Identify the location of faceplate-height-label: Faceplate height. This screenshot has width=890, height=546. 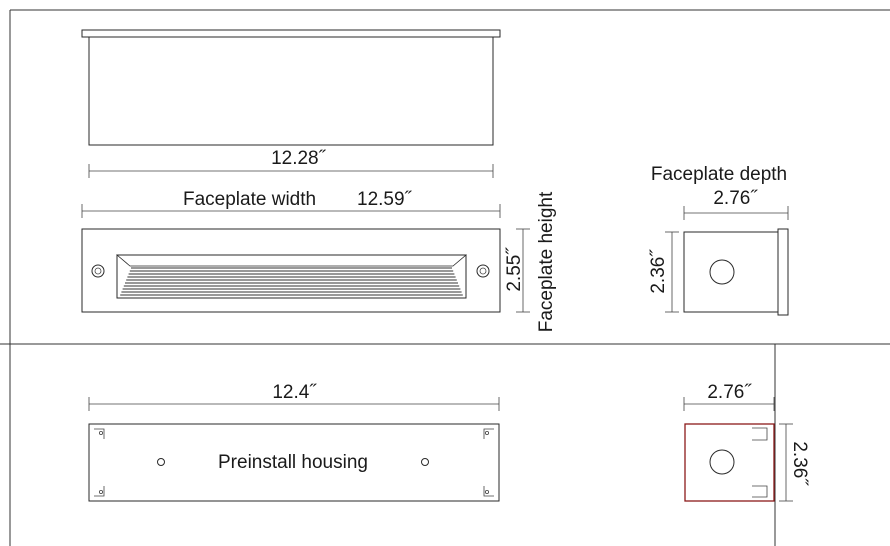
(546, 261).